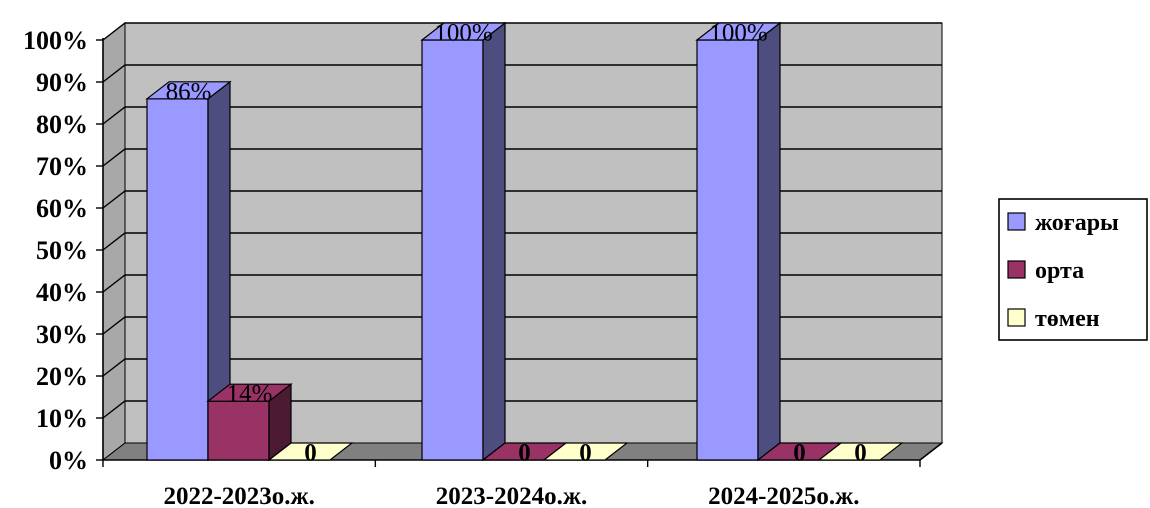  Describe the element at coordinates (238, 495) in the screenshot. I see `x-category-label: 2022-2023о.ж.` at that location.